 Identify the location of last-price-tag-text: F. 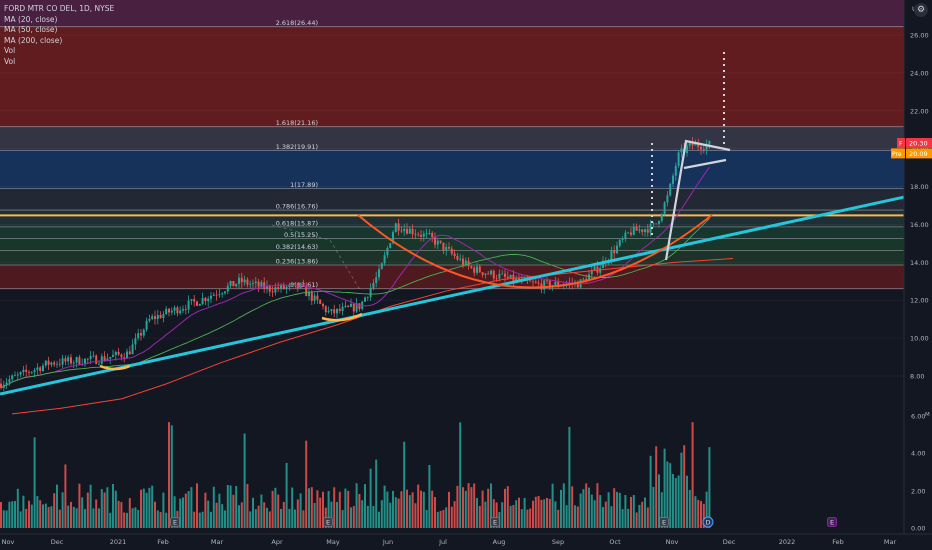
(901, 143).